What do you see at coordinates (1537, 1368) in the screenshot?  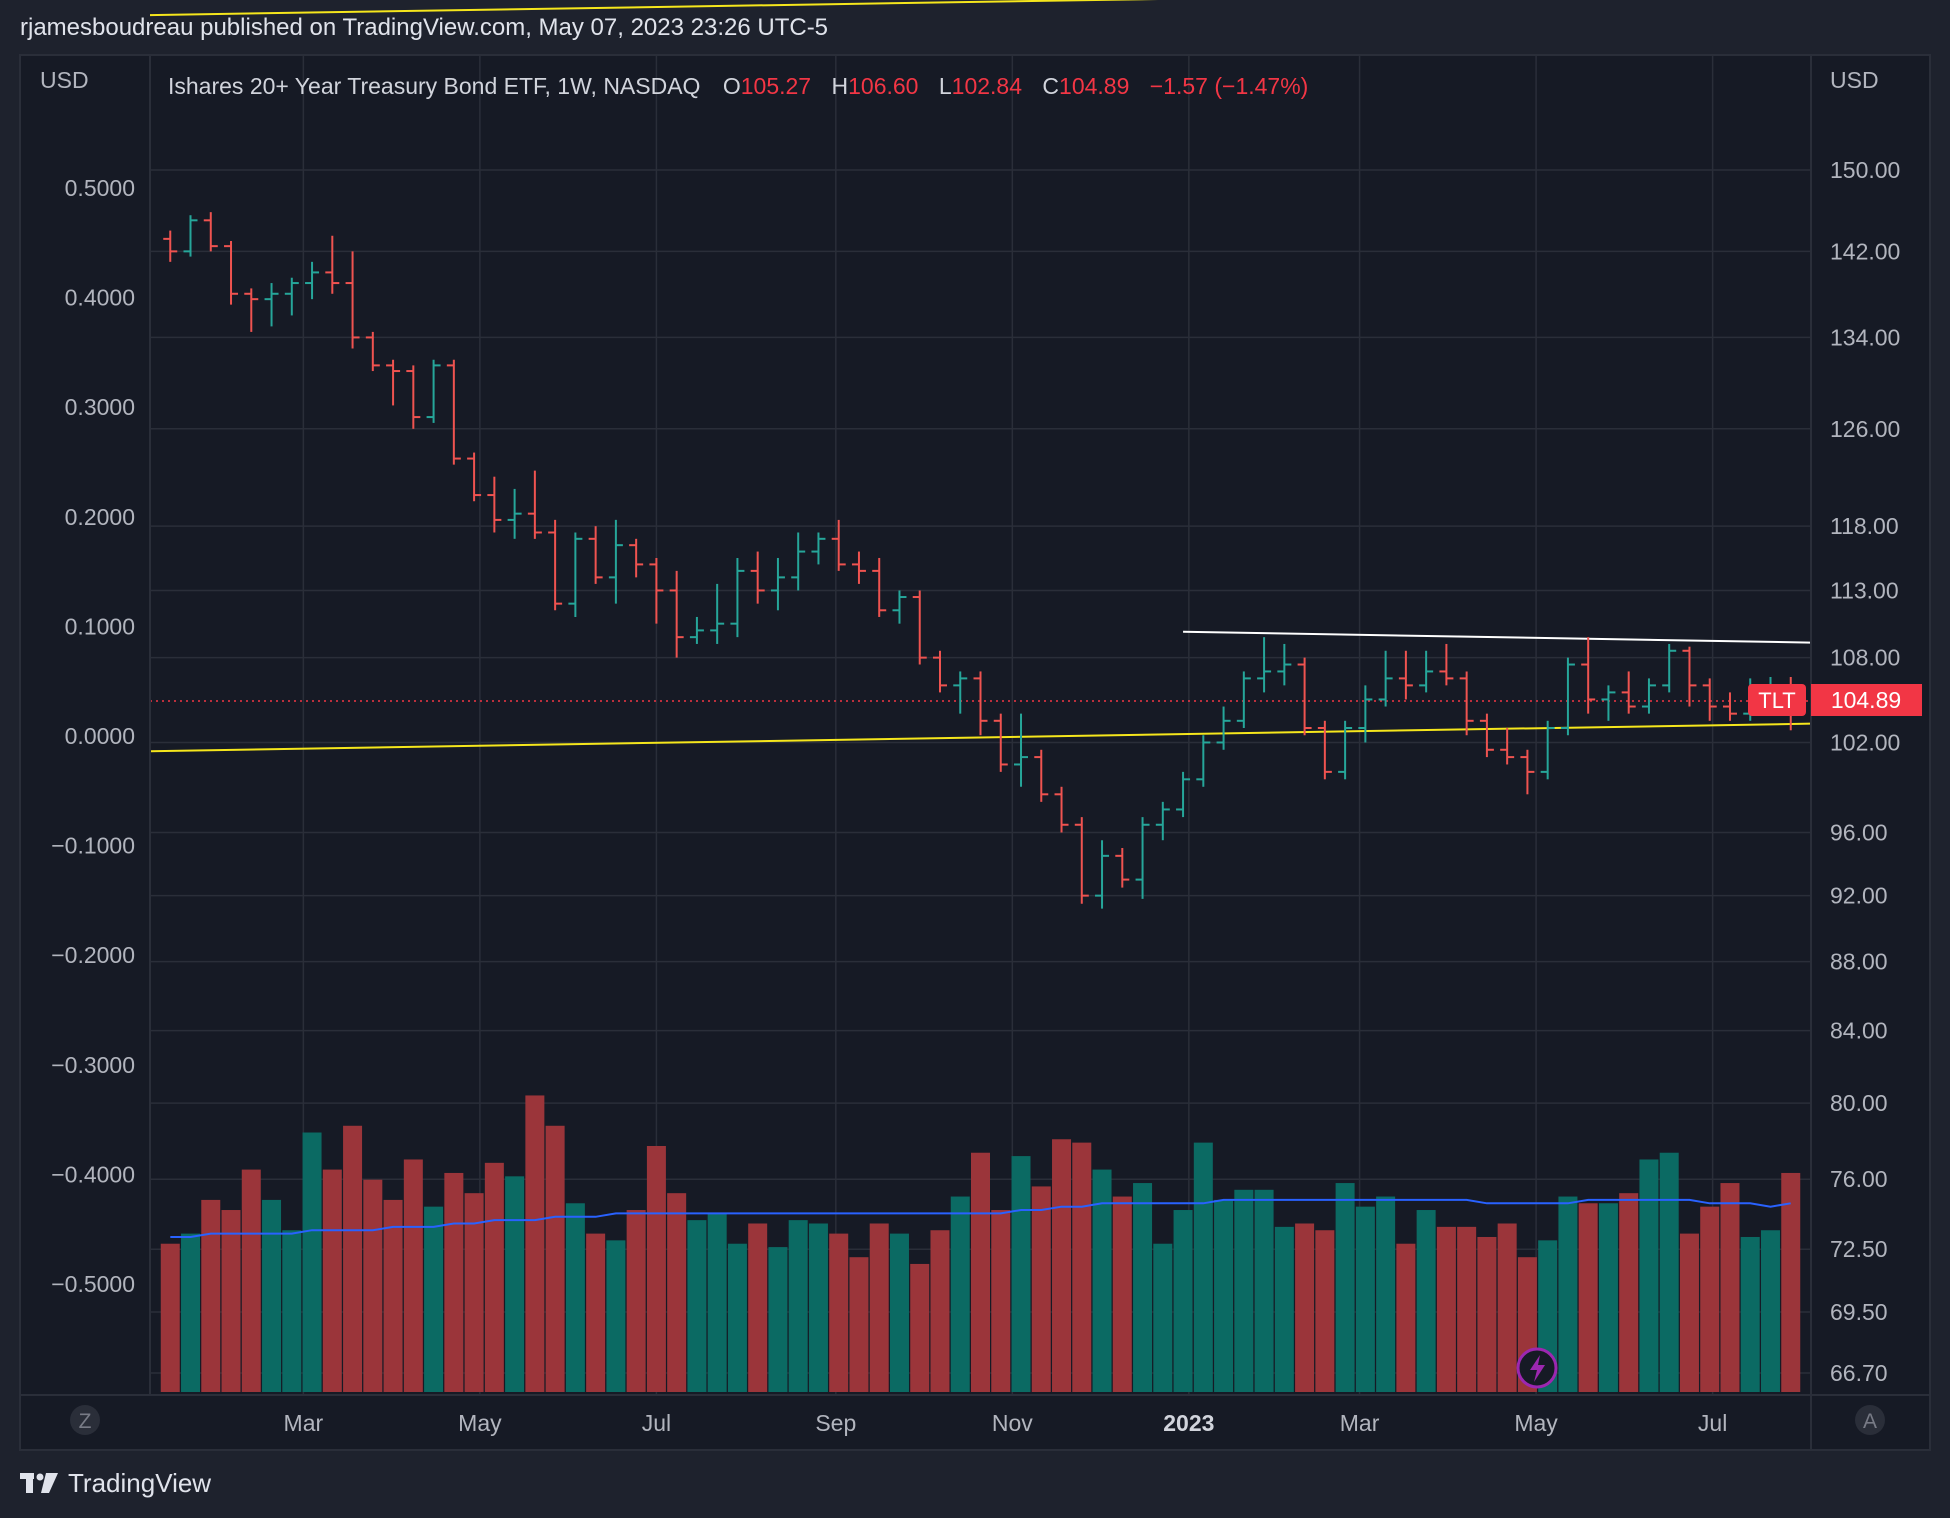 I see `lightning-icon` at bounding box center [1537, 1368].